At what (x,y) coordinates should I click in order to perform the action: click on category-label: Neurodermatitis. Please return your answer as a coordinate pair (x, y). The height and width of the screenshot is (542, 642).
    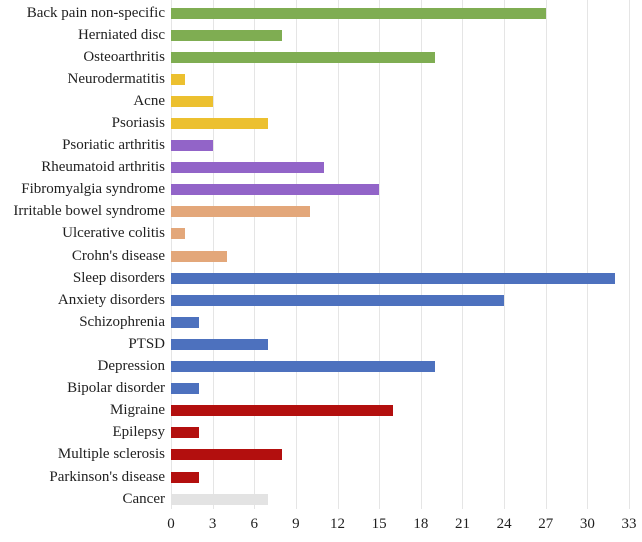
    Looking at the image, I should click on (116, 78).